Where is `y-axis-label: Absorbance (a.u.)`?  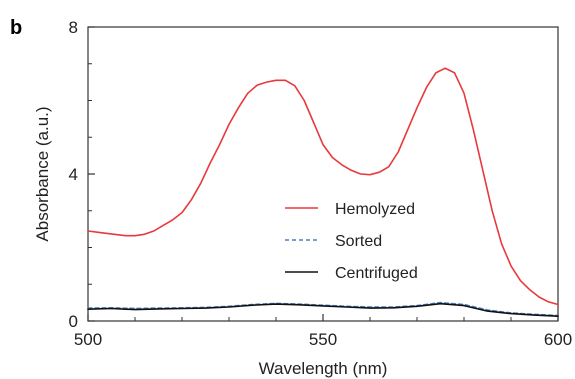
y-axis-label: Absorbance (a.u.) is located at coordinates (42, 173).